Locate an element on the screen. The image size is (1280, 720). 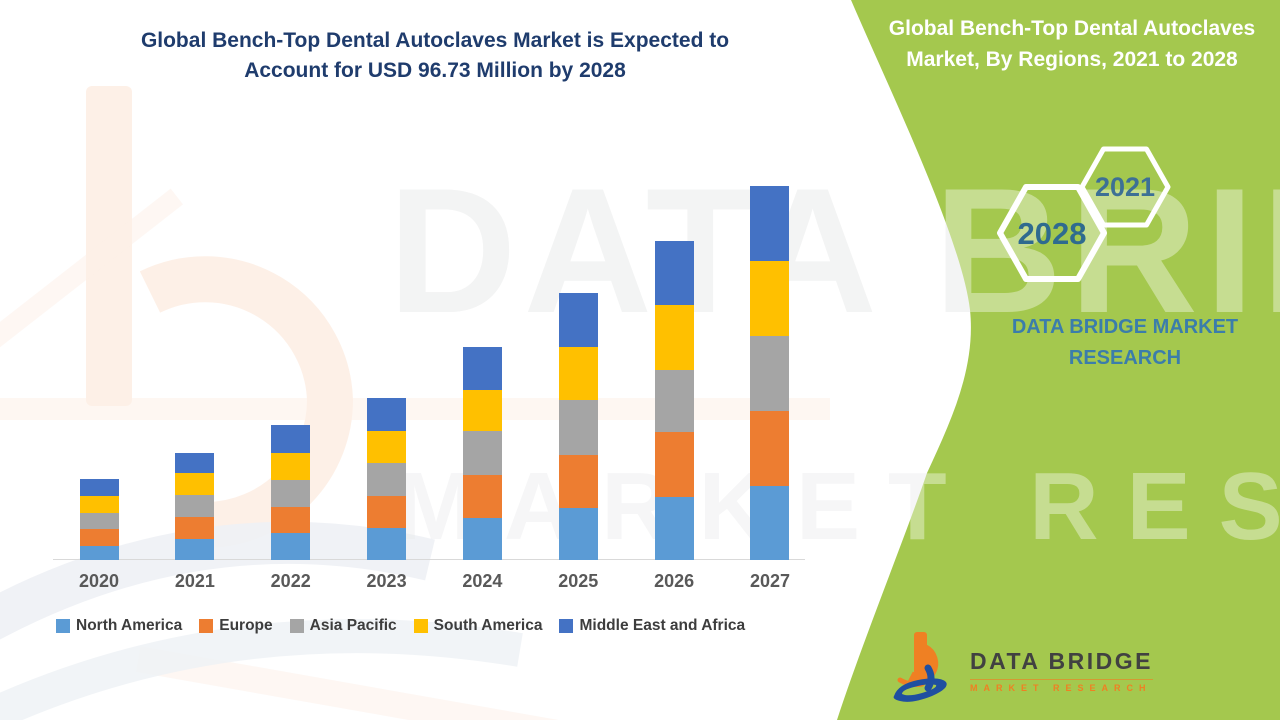
watermark-peach-slash is located at coordinates (349, 683).